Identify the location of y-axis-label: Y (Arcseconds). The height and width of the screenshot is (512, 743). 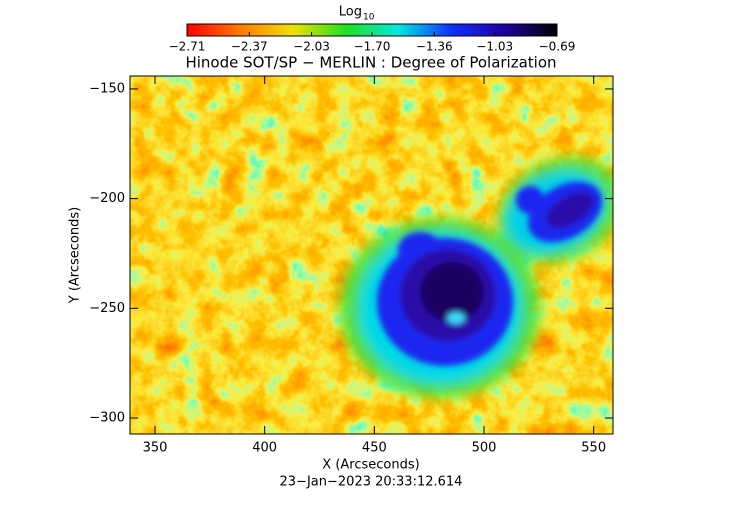
(75, 255).